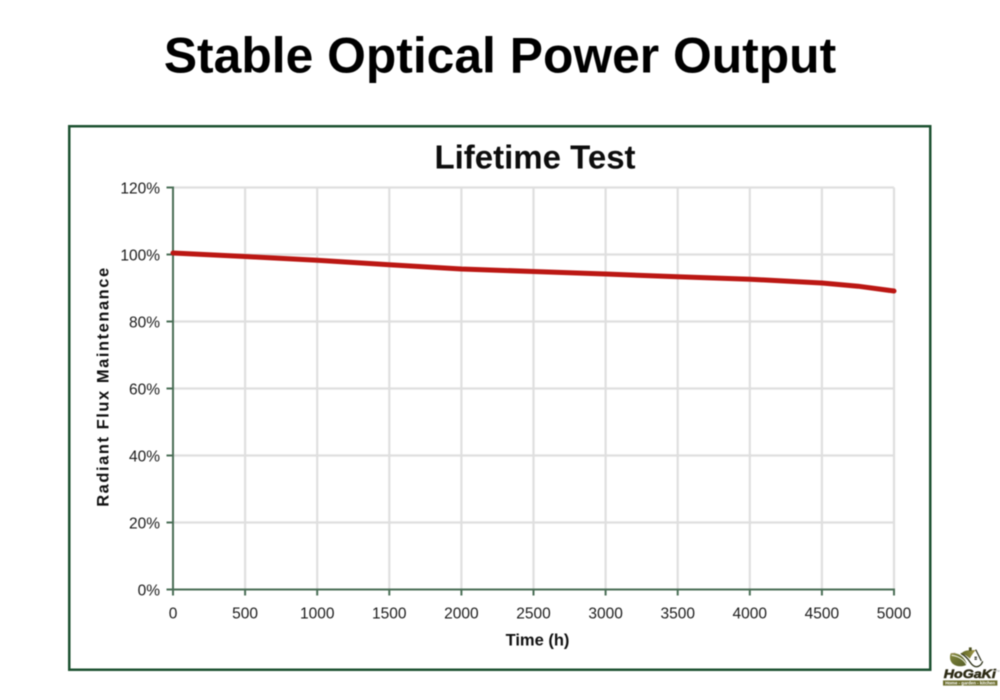  Describe the element at coordinates (144, 323) in the screenshot. I see `svg-text: 80%` at that location.